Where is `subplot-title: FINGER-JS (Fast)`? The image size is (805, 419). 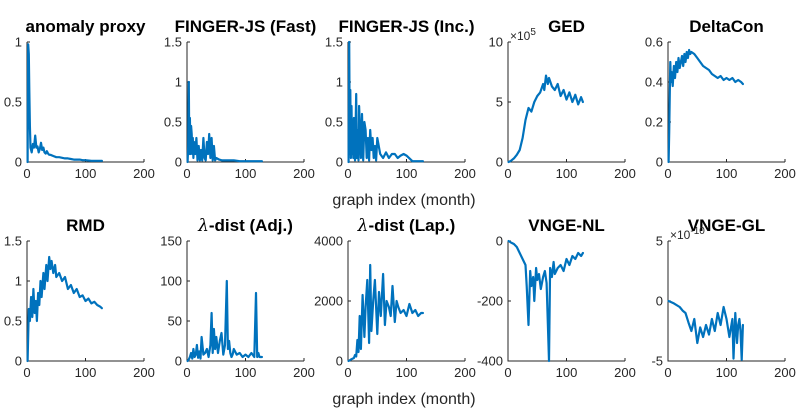 subplot-title: FINGER-JS (Fast) is located at coordinates (246, 26).